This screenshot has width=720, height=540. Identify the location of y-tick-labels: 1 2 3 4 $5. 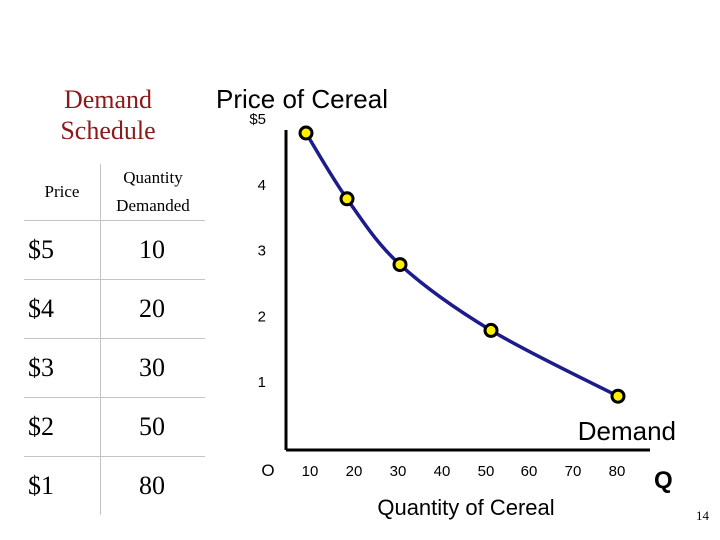
(257, 251).